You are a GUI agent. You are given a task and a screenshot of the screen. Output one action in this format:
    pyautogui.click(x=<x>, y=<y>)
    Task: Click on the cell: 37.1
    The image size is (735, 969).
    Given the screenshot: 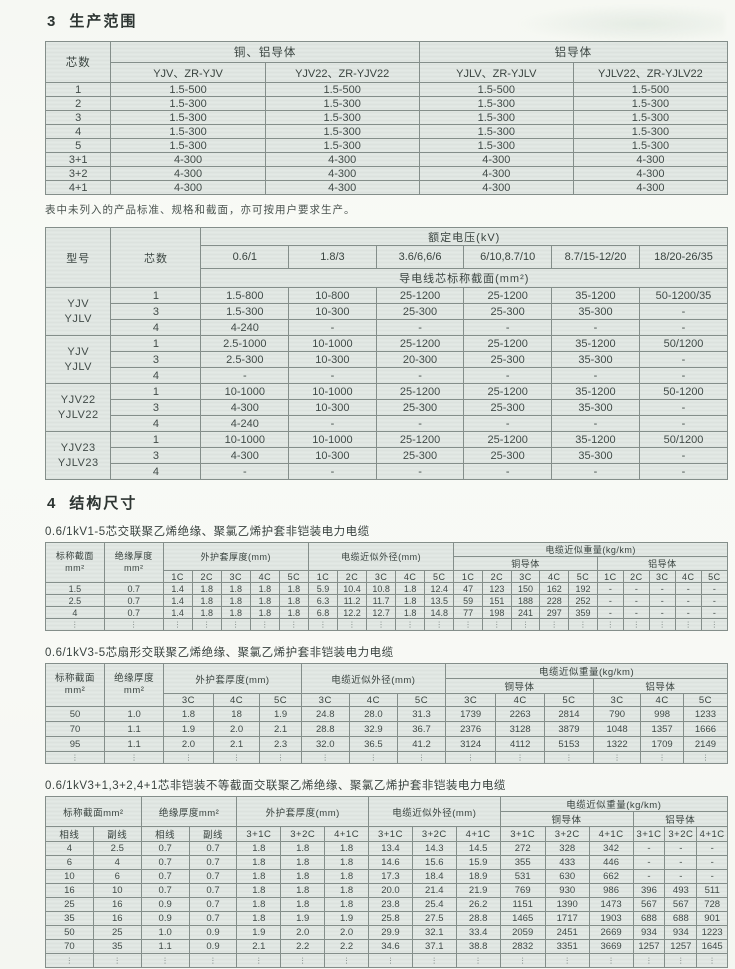 What is the action you would take?
    pyautogui.click(x=434, y=946)
    